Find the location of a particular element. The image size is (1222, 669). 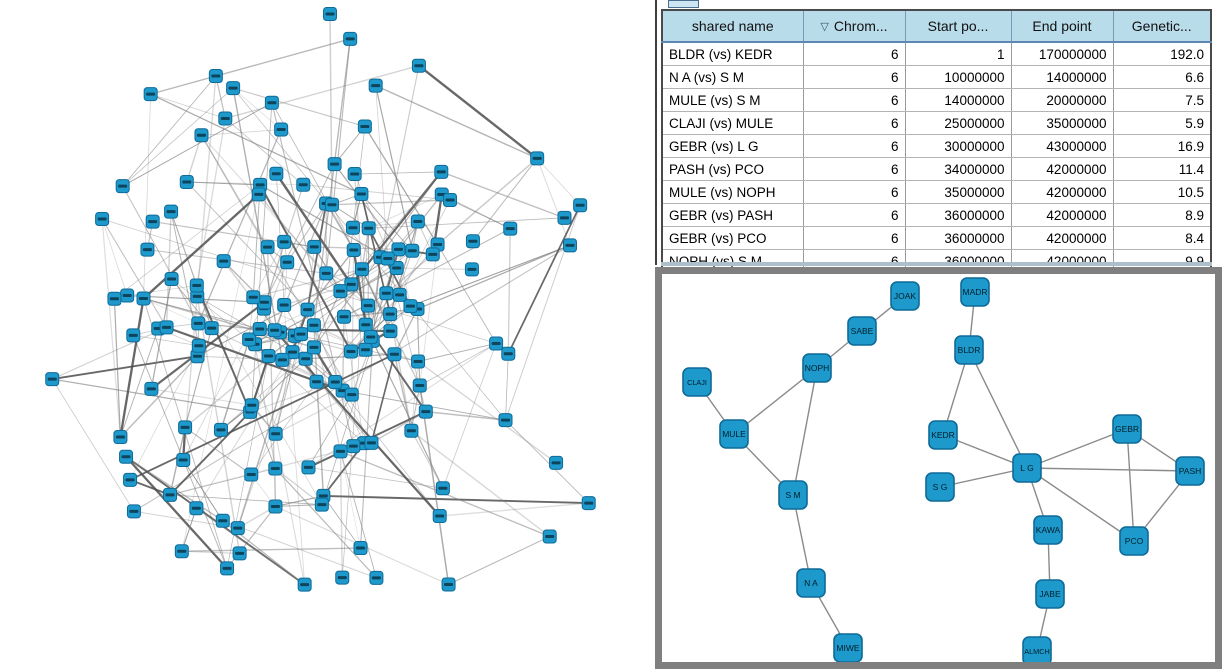

column-header-end-point: End point is located at coordinates (1062, 26).